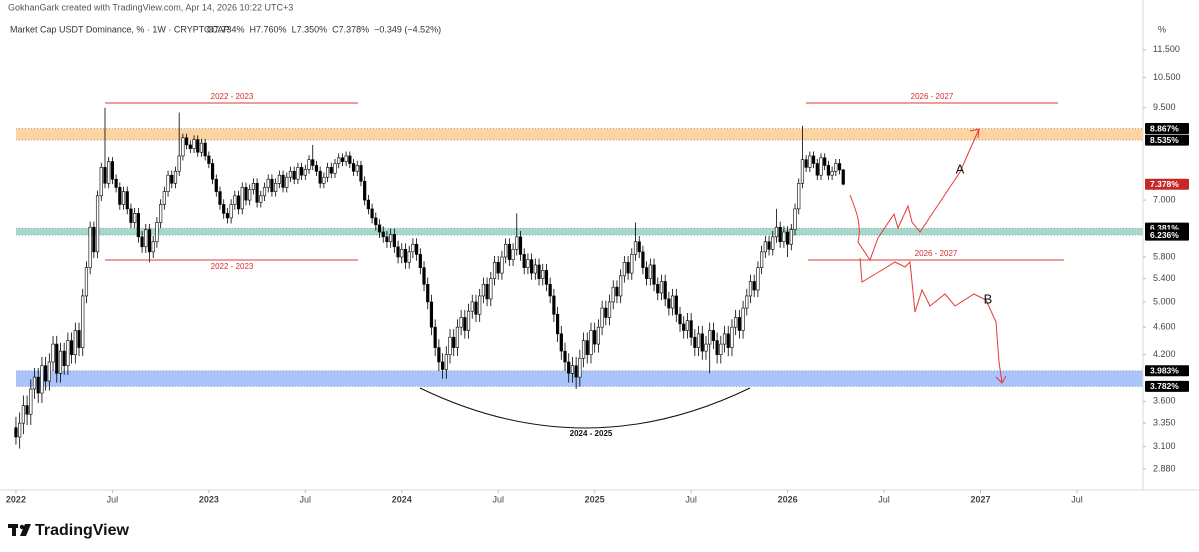 This screenshot has height=552, width=1199. What do you see at coordinates (1164, 301) in the screenshot?
I see `y-tick-label: 5.000` at bounding box center [1164, 301].